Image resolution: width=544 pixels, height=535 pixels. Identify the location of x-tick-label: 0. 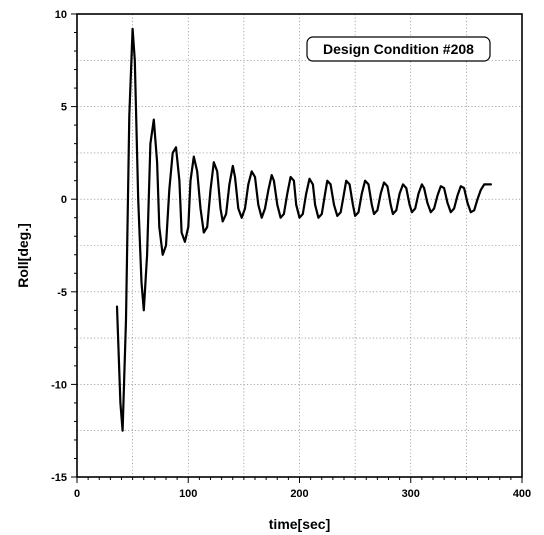
(77, 494).